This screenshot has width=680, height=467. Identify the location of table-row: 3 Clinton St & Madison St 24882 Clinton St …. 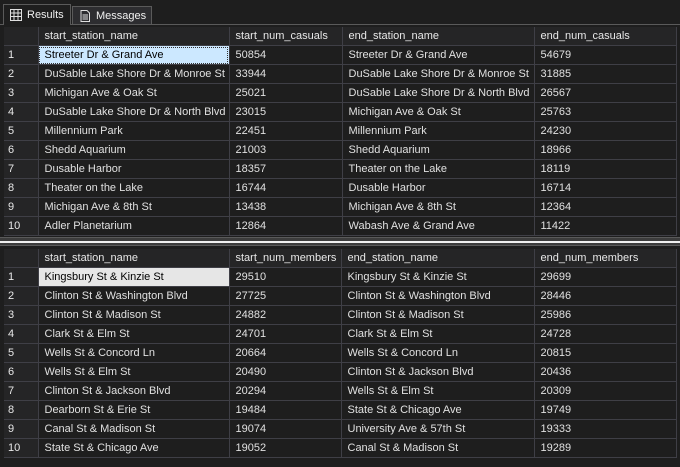
(340, 315).